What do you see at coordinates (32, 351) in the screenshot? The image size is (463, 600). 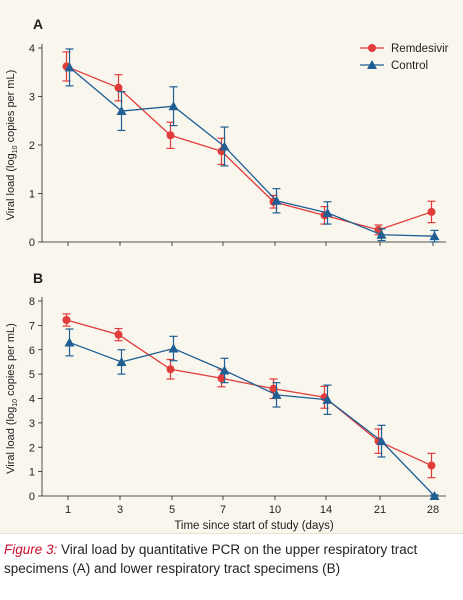 I see `y-tick-label: 6` at bounding box center [32, 351].